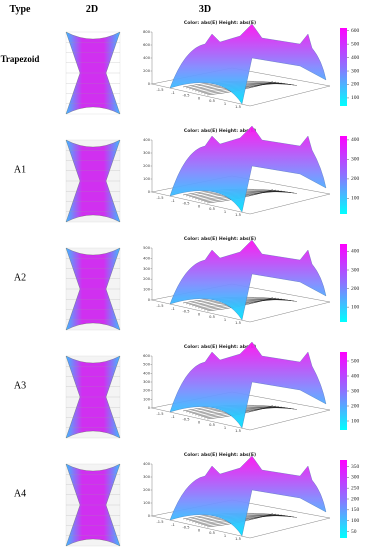  I want to click on row-label: Trapezoid, so click(20, 59).